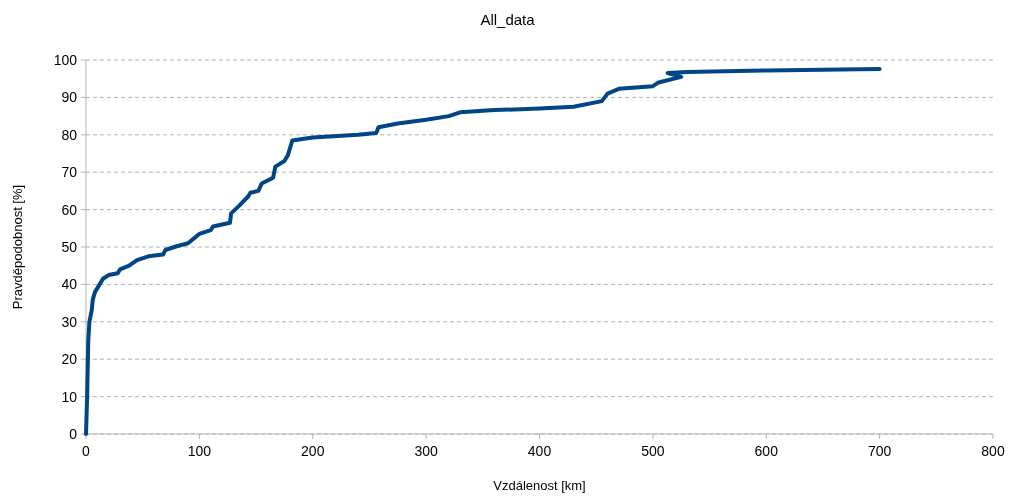 Image resolution: width=1015 pixels, height=502 pixels. Describe the element at coordinates (199, 451) in the screenshot. I see `x-tick-label: 100` at that location.